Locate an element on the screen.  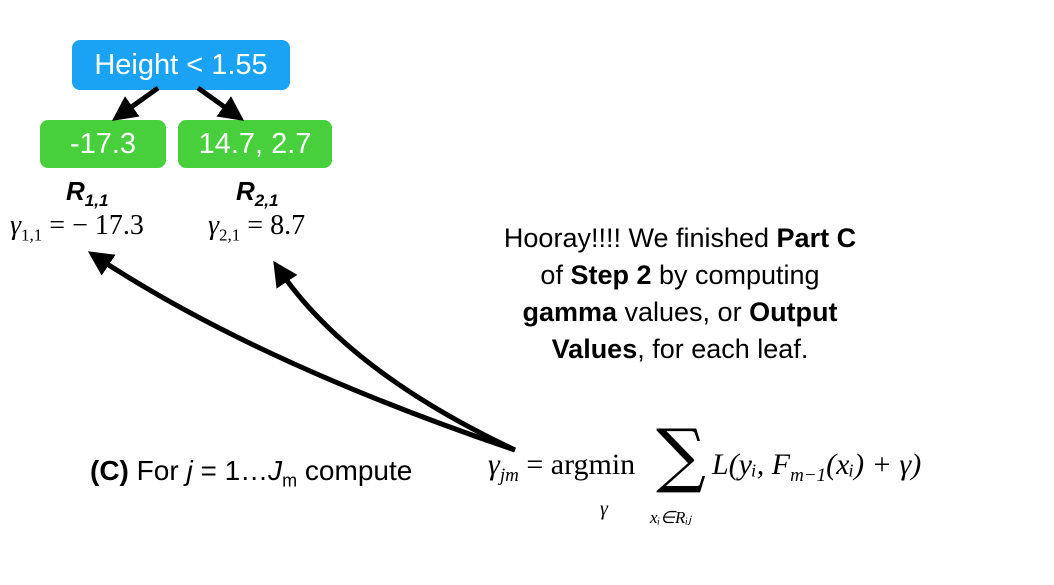
left-leaf: -17.3 is located at coordinates (103, 144).